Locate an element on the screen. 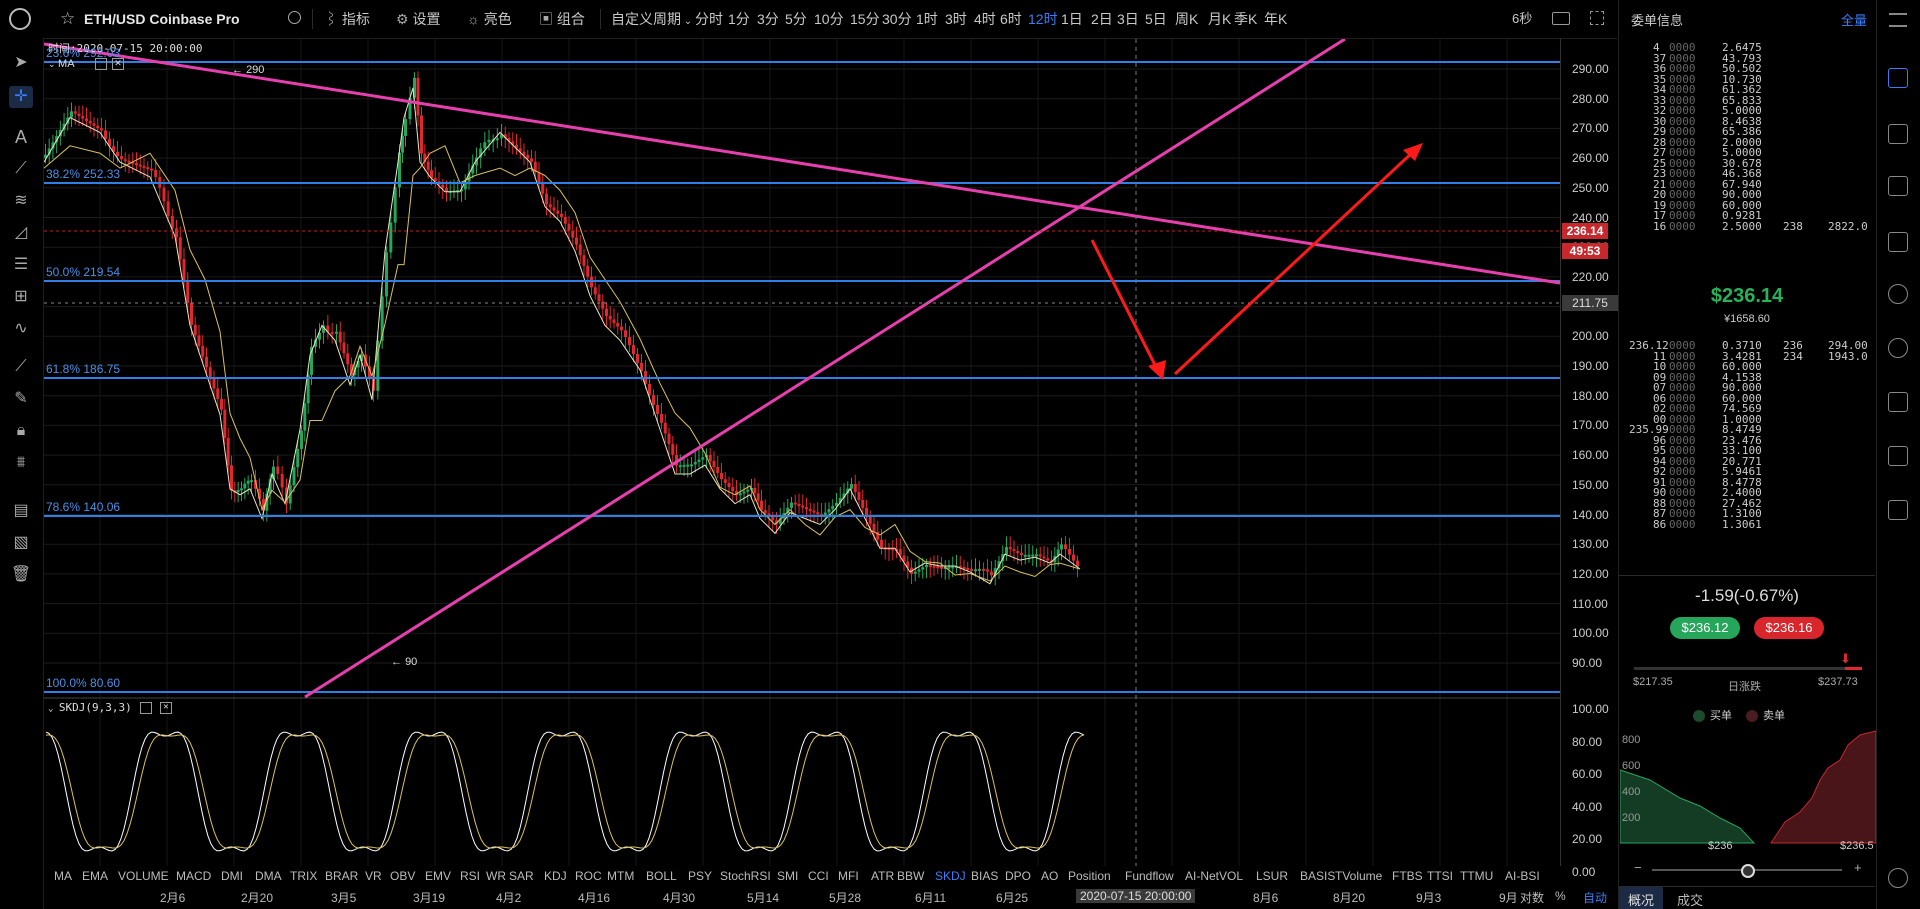 The width and height of the screenshot is (1920, 909). bid-row: 11 0000 3.4281 234 1943.0 is located at coordinates (1760, 356).